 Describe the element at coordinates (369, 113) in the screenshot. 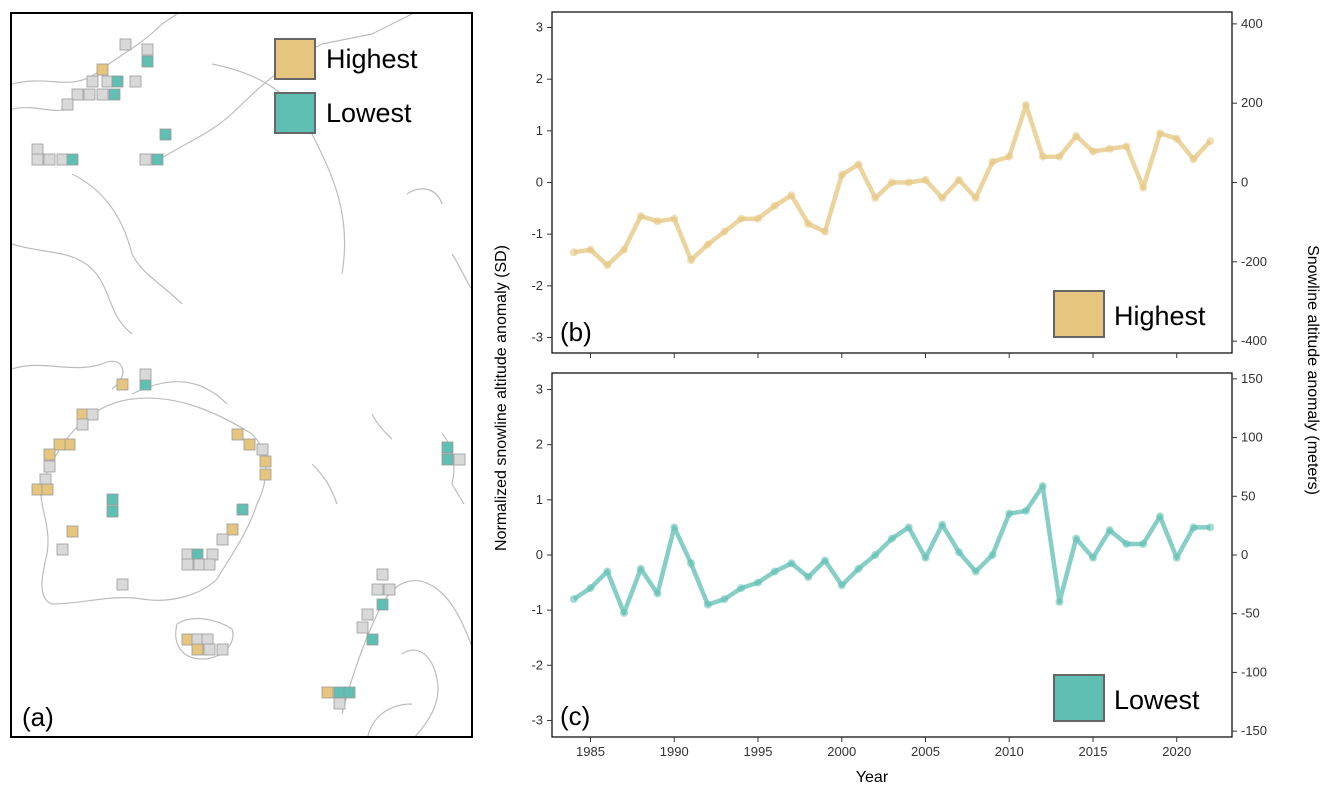

I see `legend-lowest-label: Lowest` at that location.